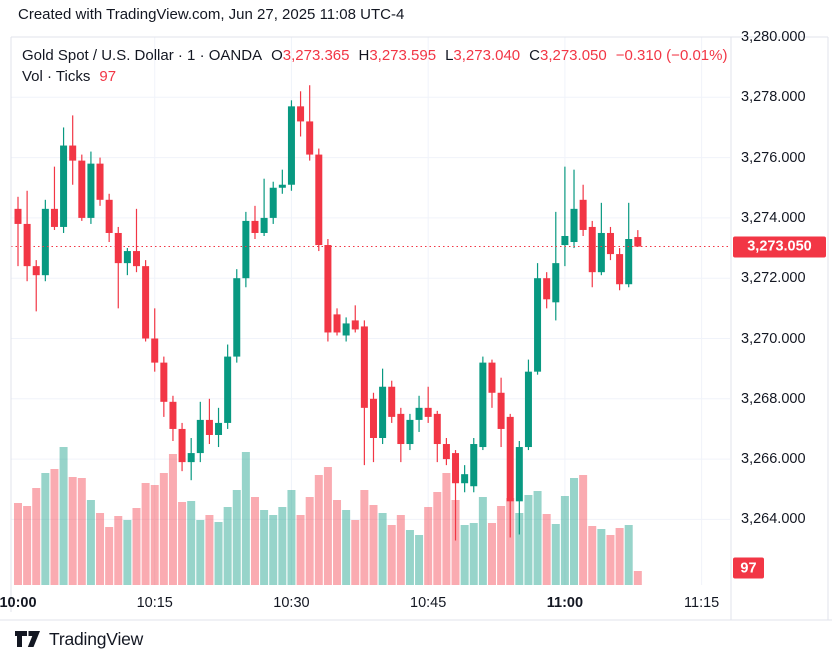 The width and height of the screenshot is (832, 663). What do you see at coordinates (18, 603) in the screenshot?
I see `time-axis-label: 10:00` at bounding box center [18, 603].